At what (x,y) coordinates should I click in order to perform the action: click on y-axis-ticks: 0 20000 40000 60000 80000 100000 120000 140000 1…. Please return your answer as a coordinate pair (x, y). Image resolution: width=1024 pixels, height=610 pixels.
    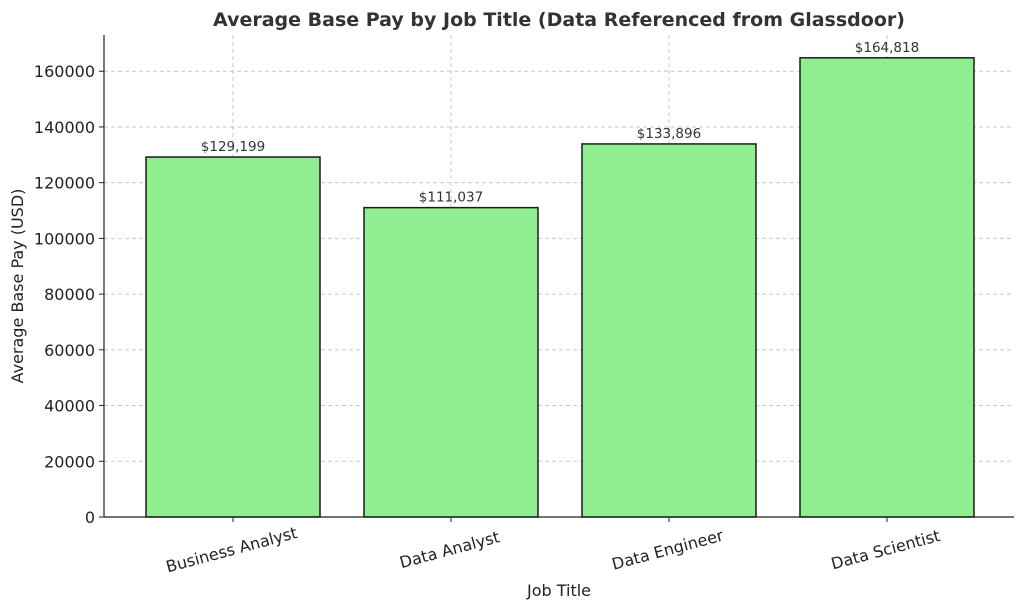
    Looking at the image, I should click on (69, 294).